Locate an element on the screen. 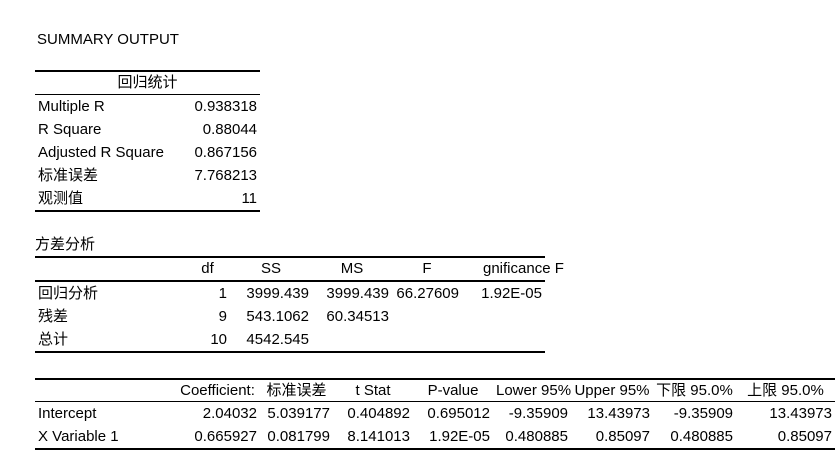 The height and width of the screenshot is (461, 837). stat-value-multiple-r: 0.938318 is located at coordinates (226, 106).